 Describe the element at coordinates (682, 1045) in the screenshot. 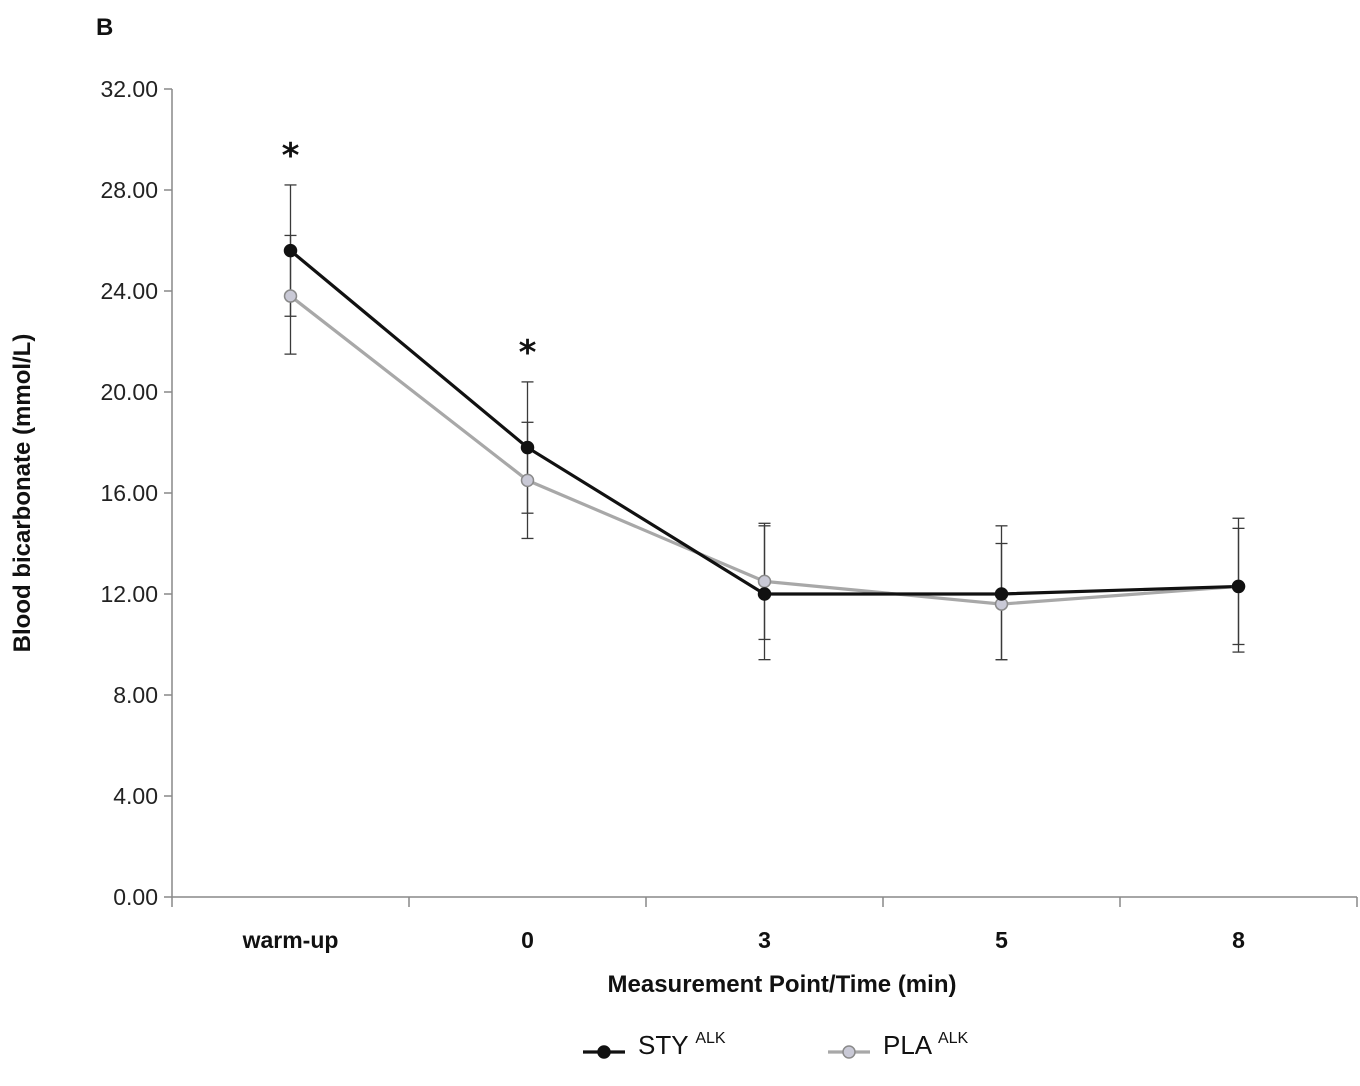

I see `legend-label: STY ALK` at that location.